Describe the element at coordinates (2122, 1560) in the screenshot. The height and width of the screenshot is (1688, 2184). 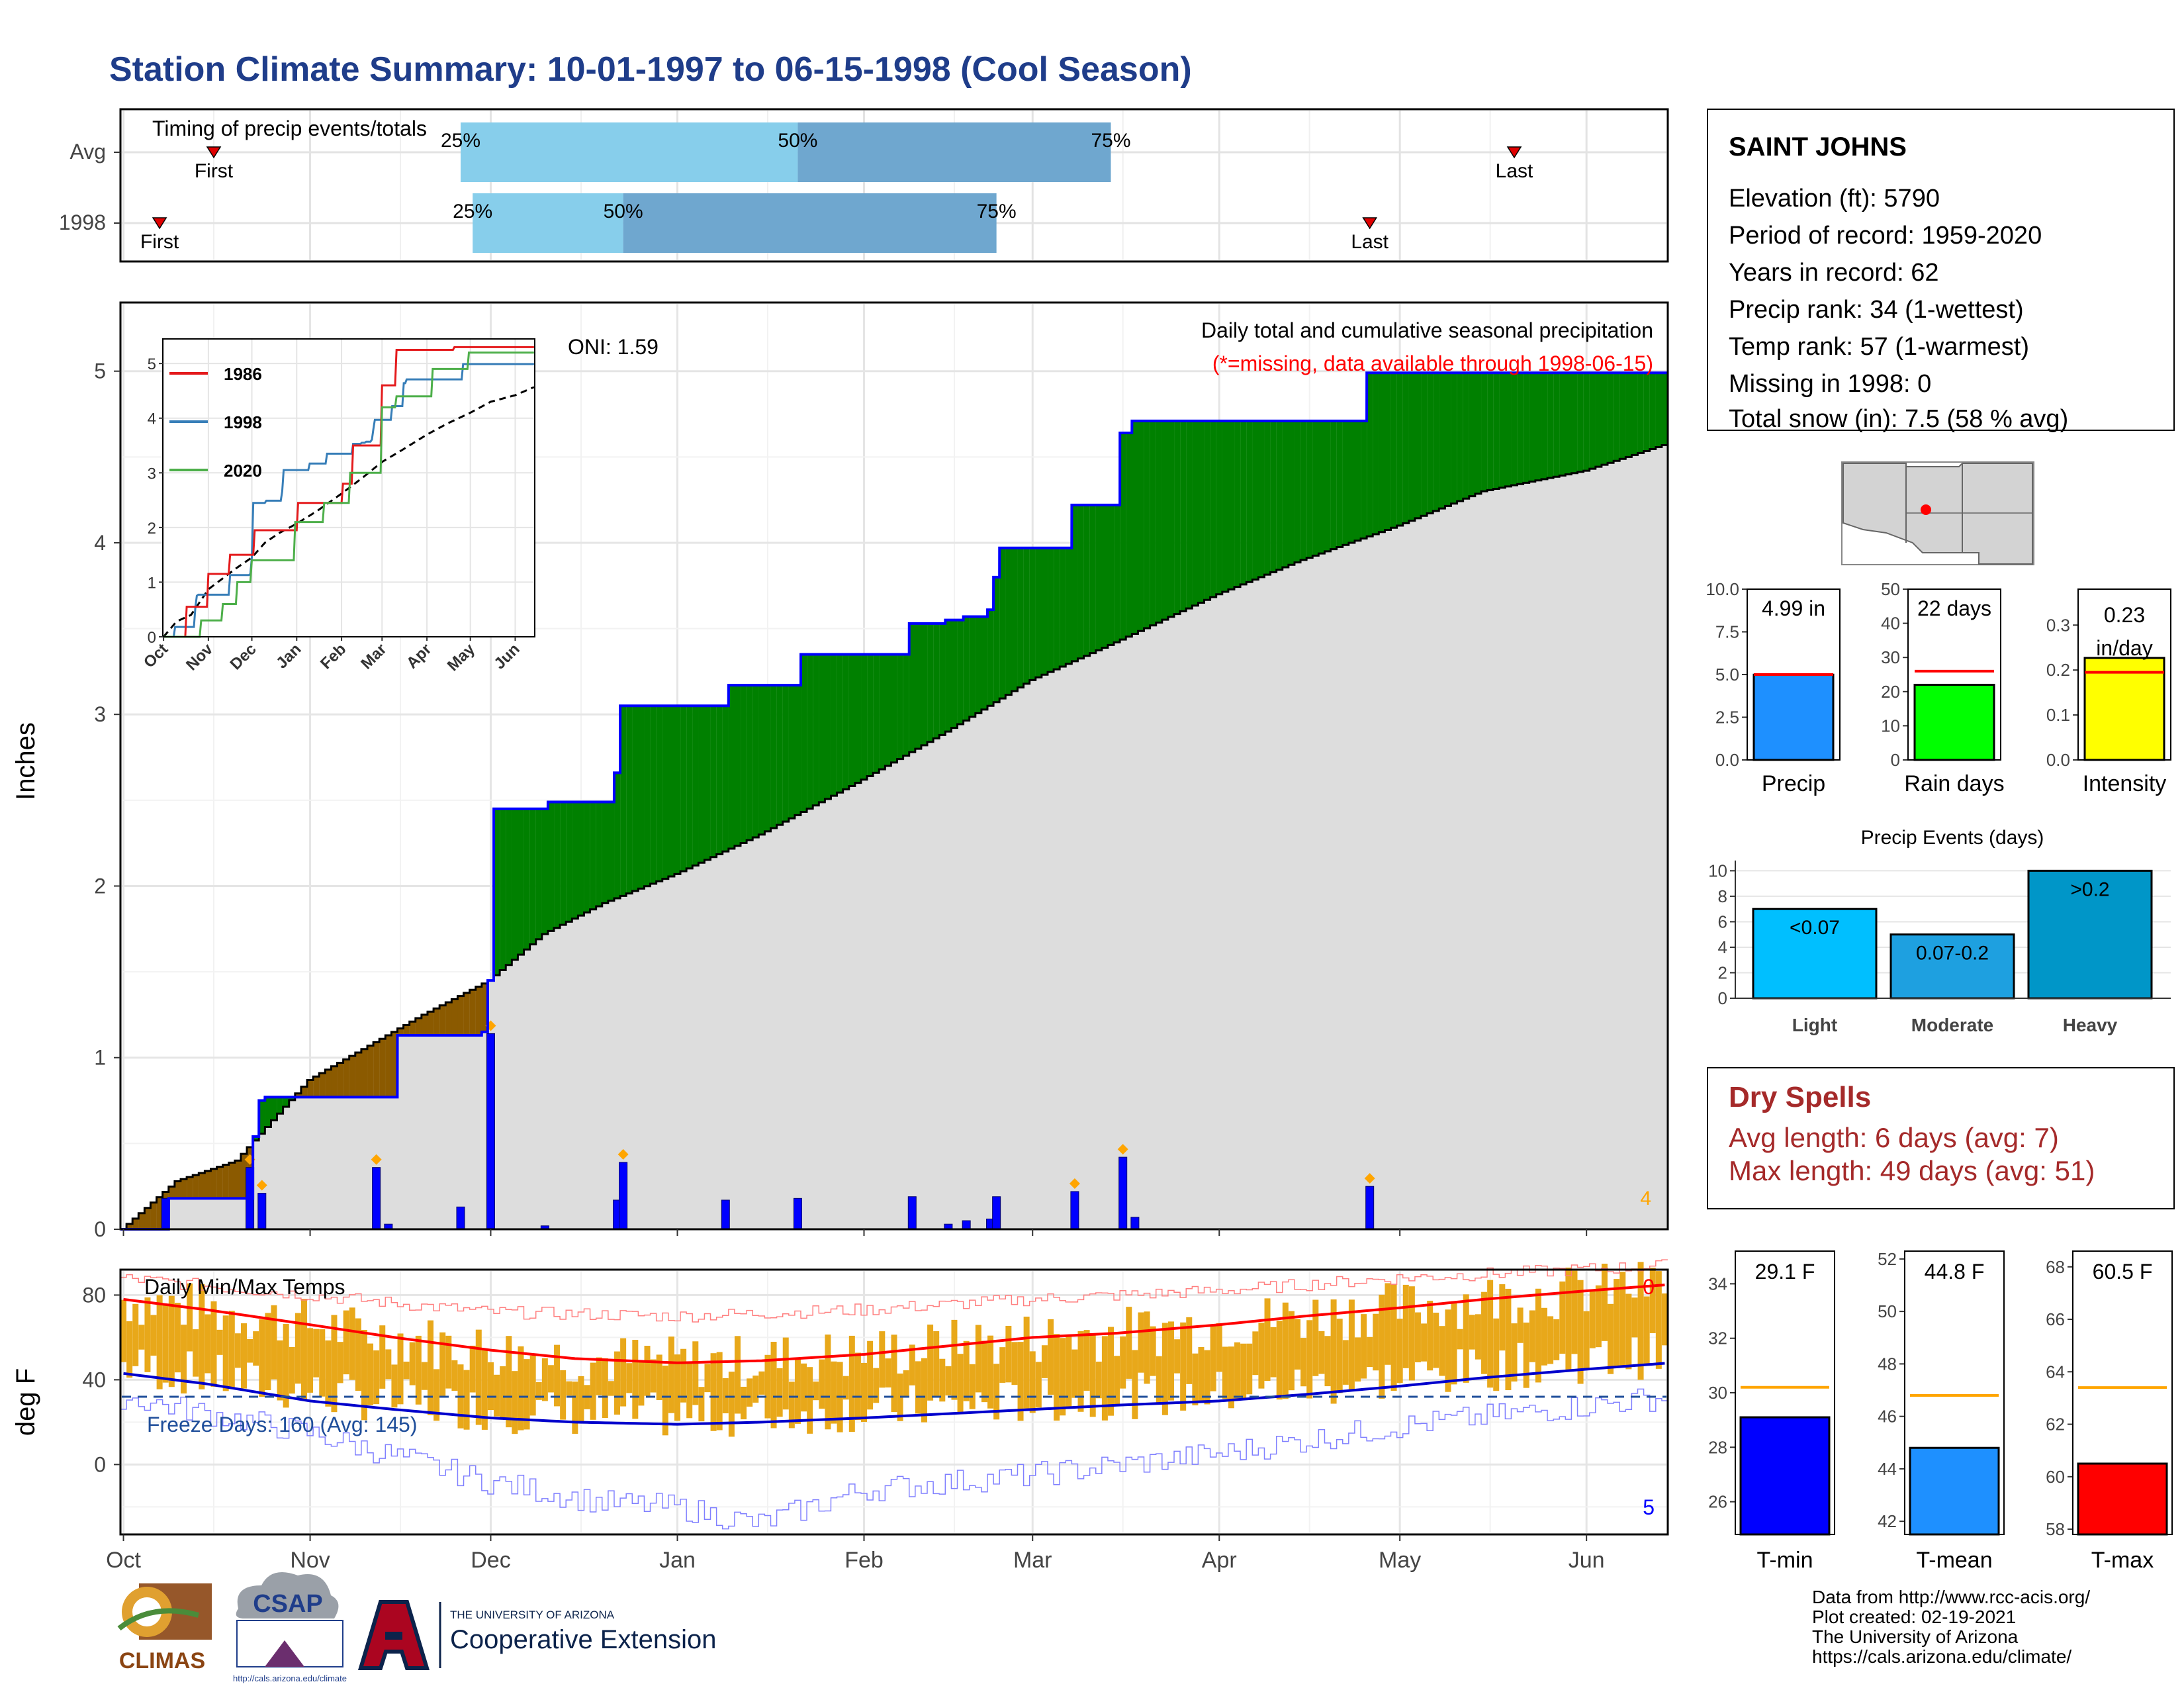
I see `temp-summary-x-label: T-max` at that location.